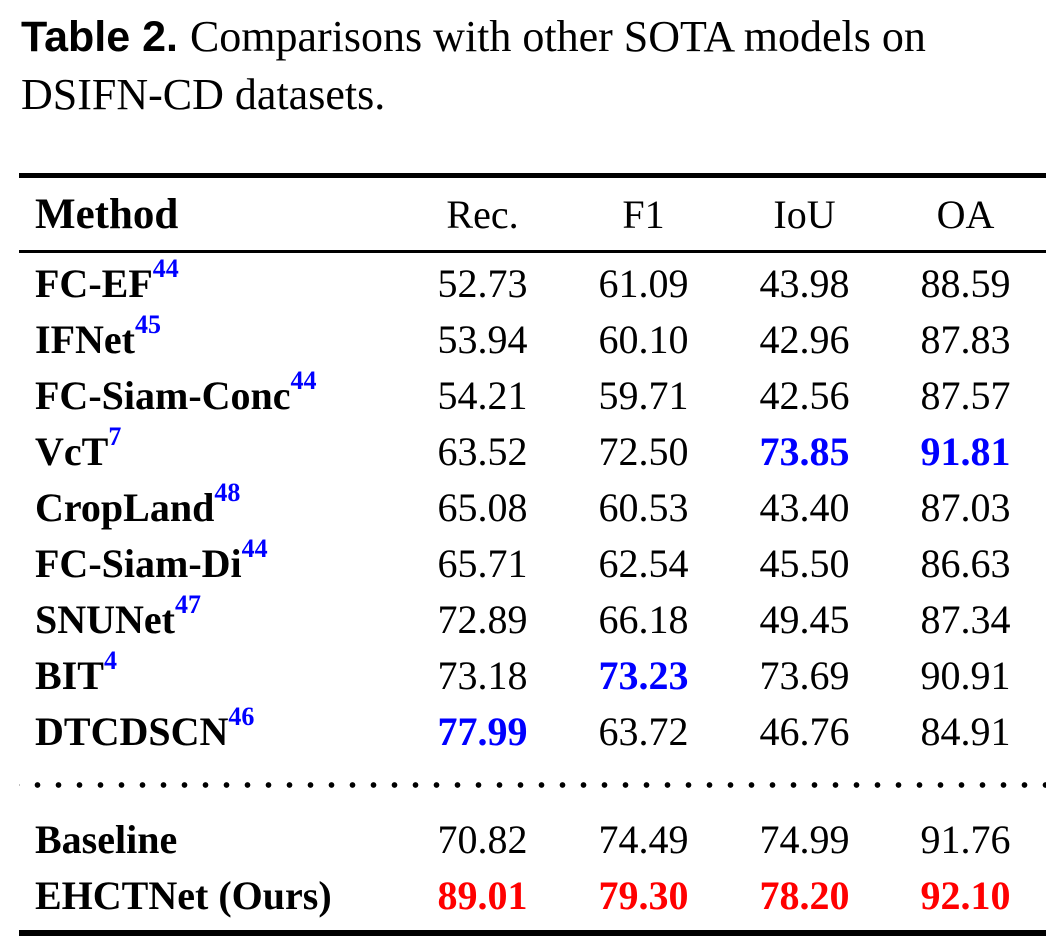  Describe the element at coordinates (532, 507) in the screenshot. I see `table-row-cropland: CropLand48 65.08 60.53 43.40 87.03` at that location.